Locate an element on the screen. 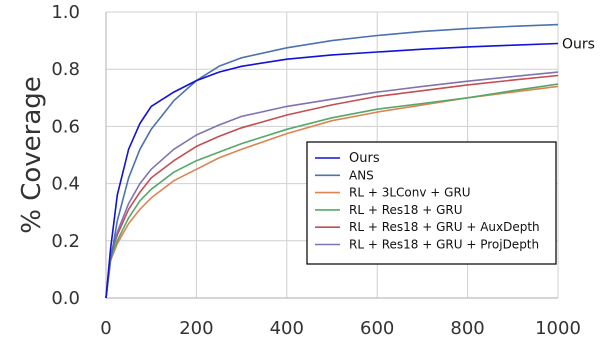  y-tick-label: 0.8 is located at coordinates (65, 69).